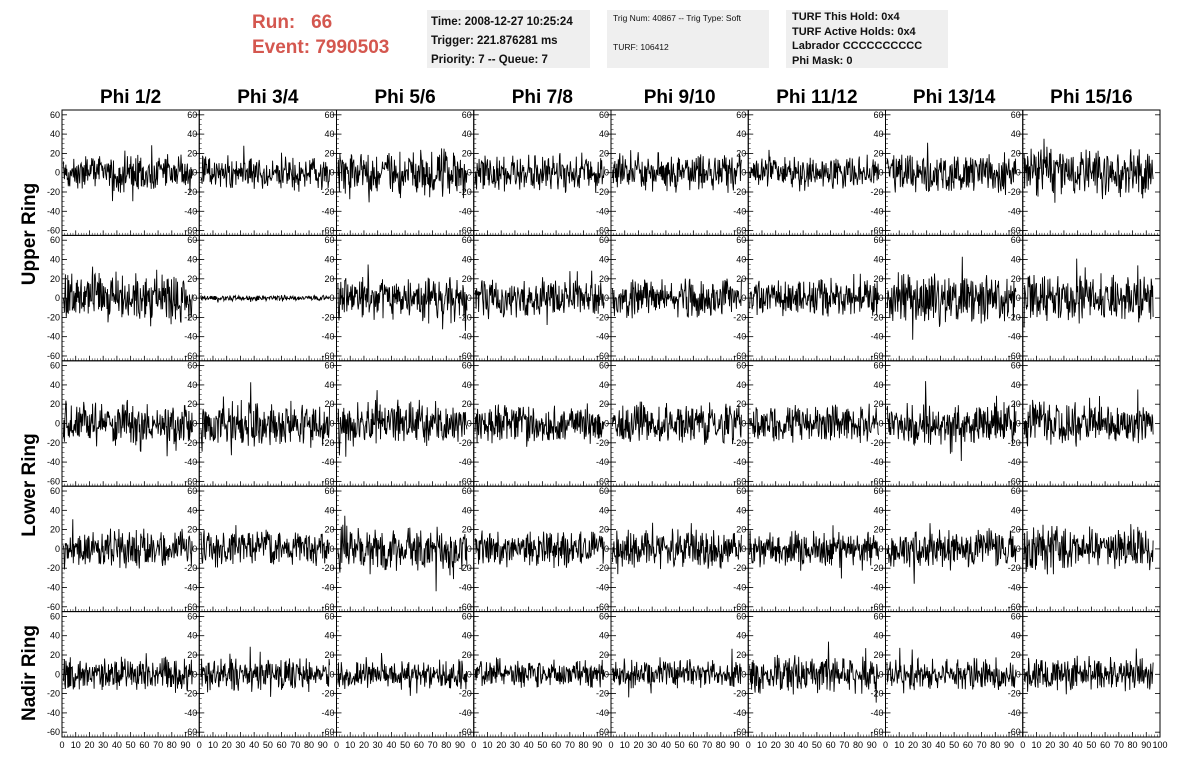  What do you see at coordinates (857, 46) in the screenshot?
I see `labrador-text: Labrador CCCCCCCCCC` at bounding box center [857, 46].